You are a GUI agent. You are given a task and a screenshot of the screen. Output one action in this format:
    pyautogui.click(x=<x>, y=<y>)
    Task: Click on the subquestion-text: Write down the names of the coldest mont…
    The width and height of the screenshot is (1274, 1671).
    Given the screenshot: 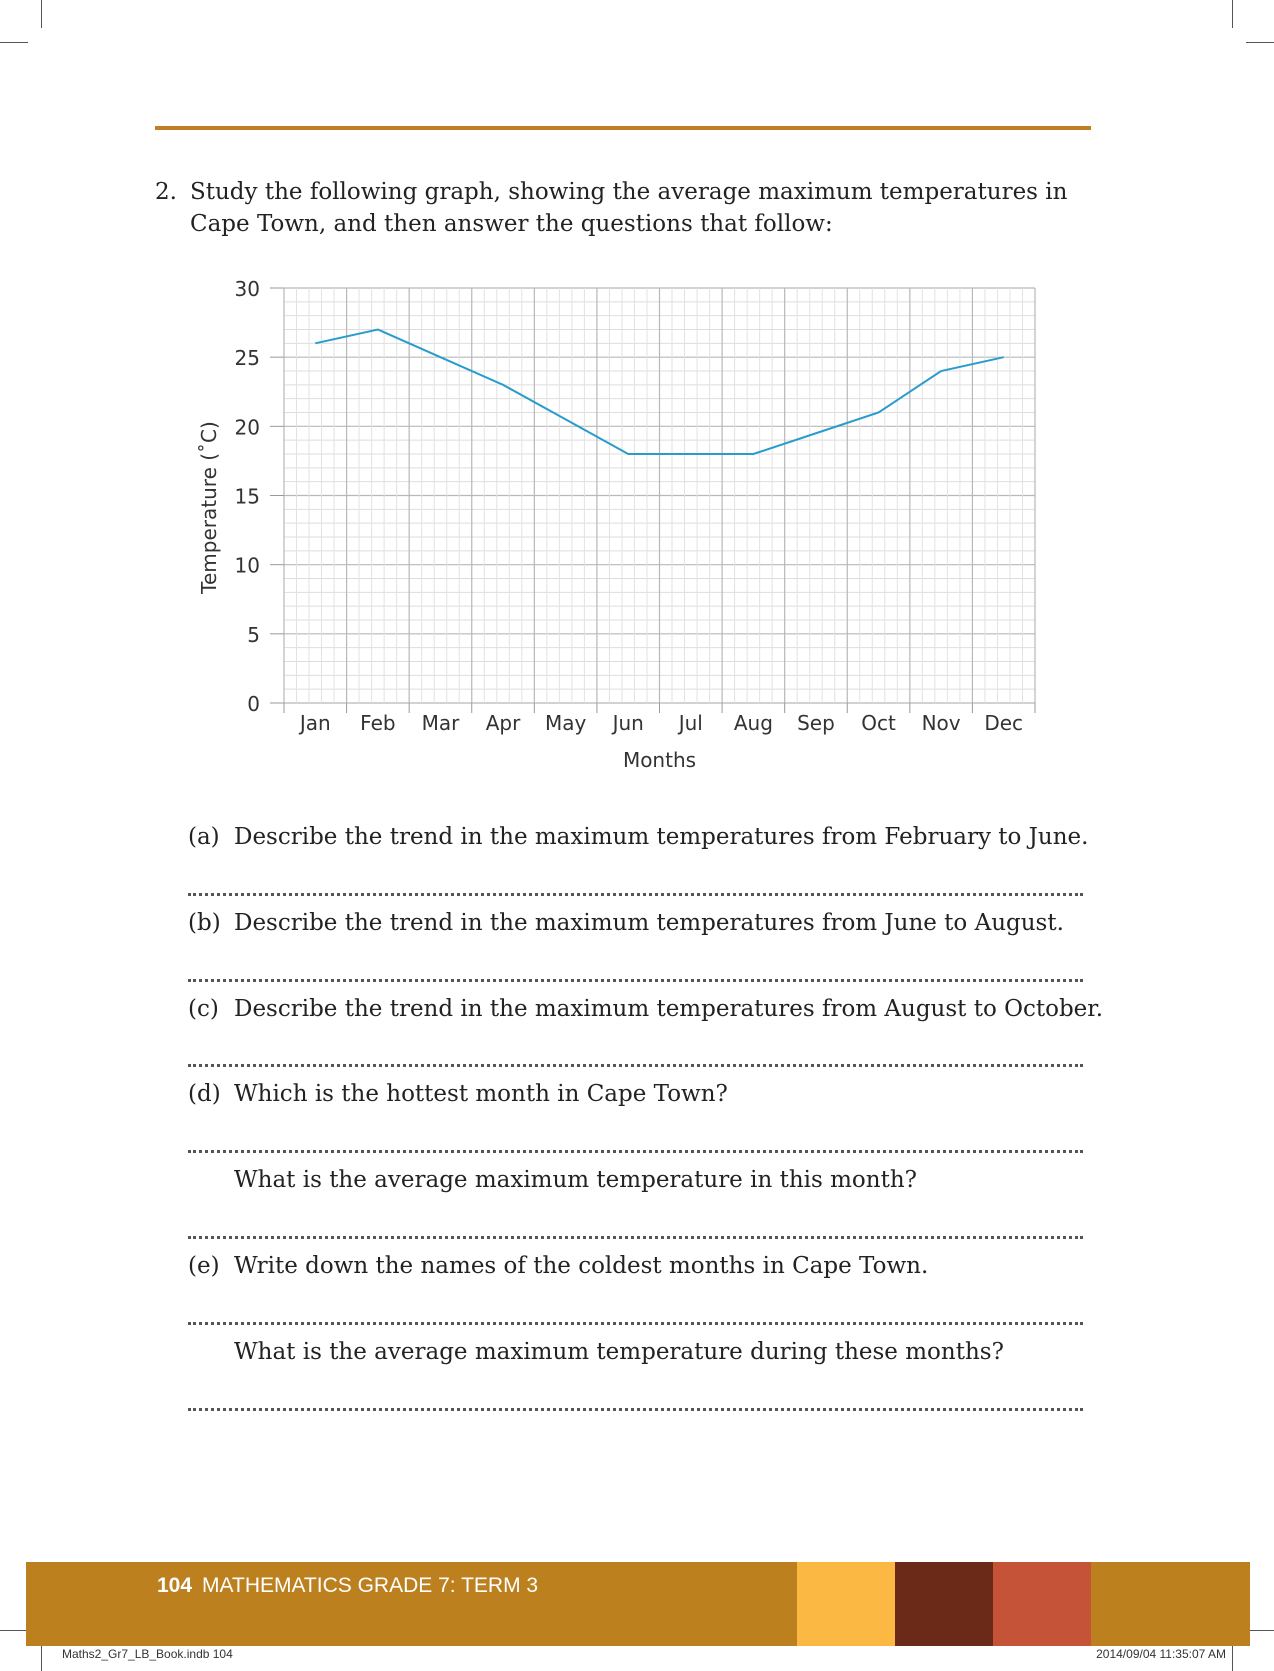 What is the action you would take?
    pyautogui.click(x=581, y=1266)
    